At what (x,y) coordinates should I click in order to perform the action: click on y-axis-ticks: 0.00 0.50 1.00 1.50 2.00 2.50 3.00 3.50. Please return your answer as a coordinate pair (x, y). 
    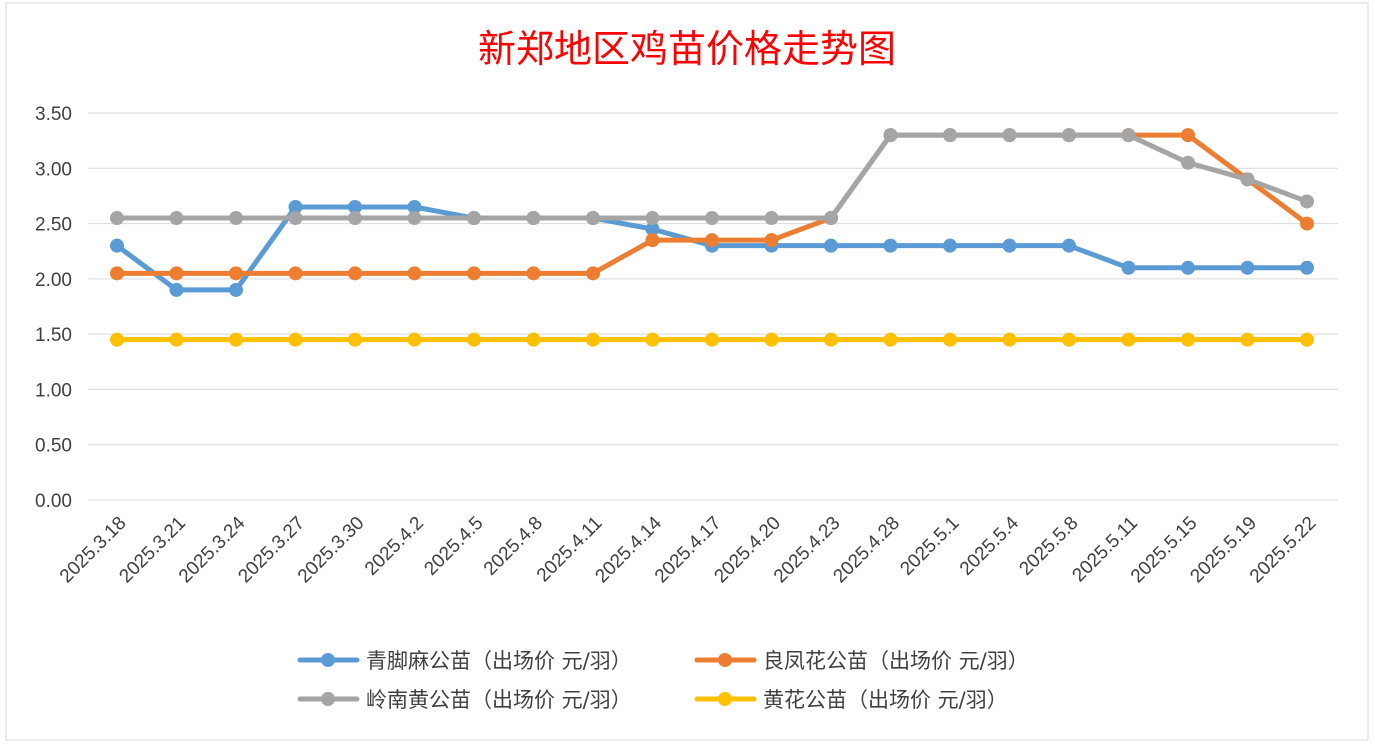
    Looking at the image, I should click on (53, 308).